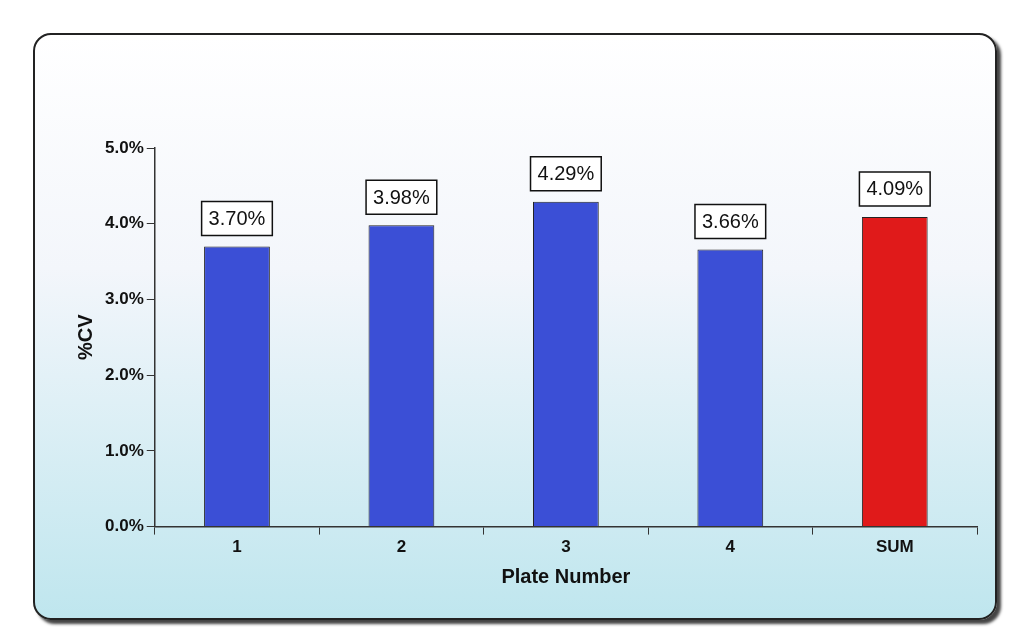  Describe the element at coordinates (124, 450) in the screenshot. I see `y-tick-label: 1.0%` at that location.